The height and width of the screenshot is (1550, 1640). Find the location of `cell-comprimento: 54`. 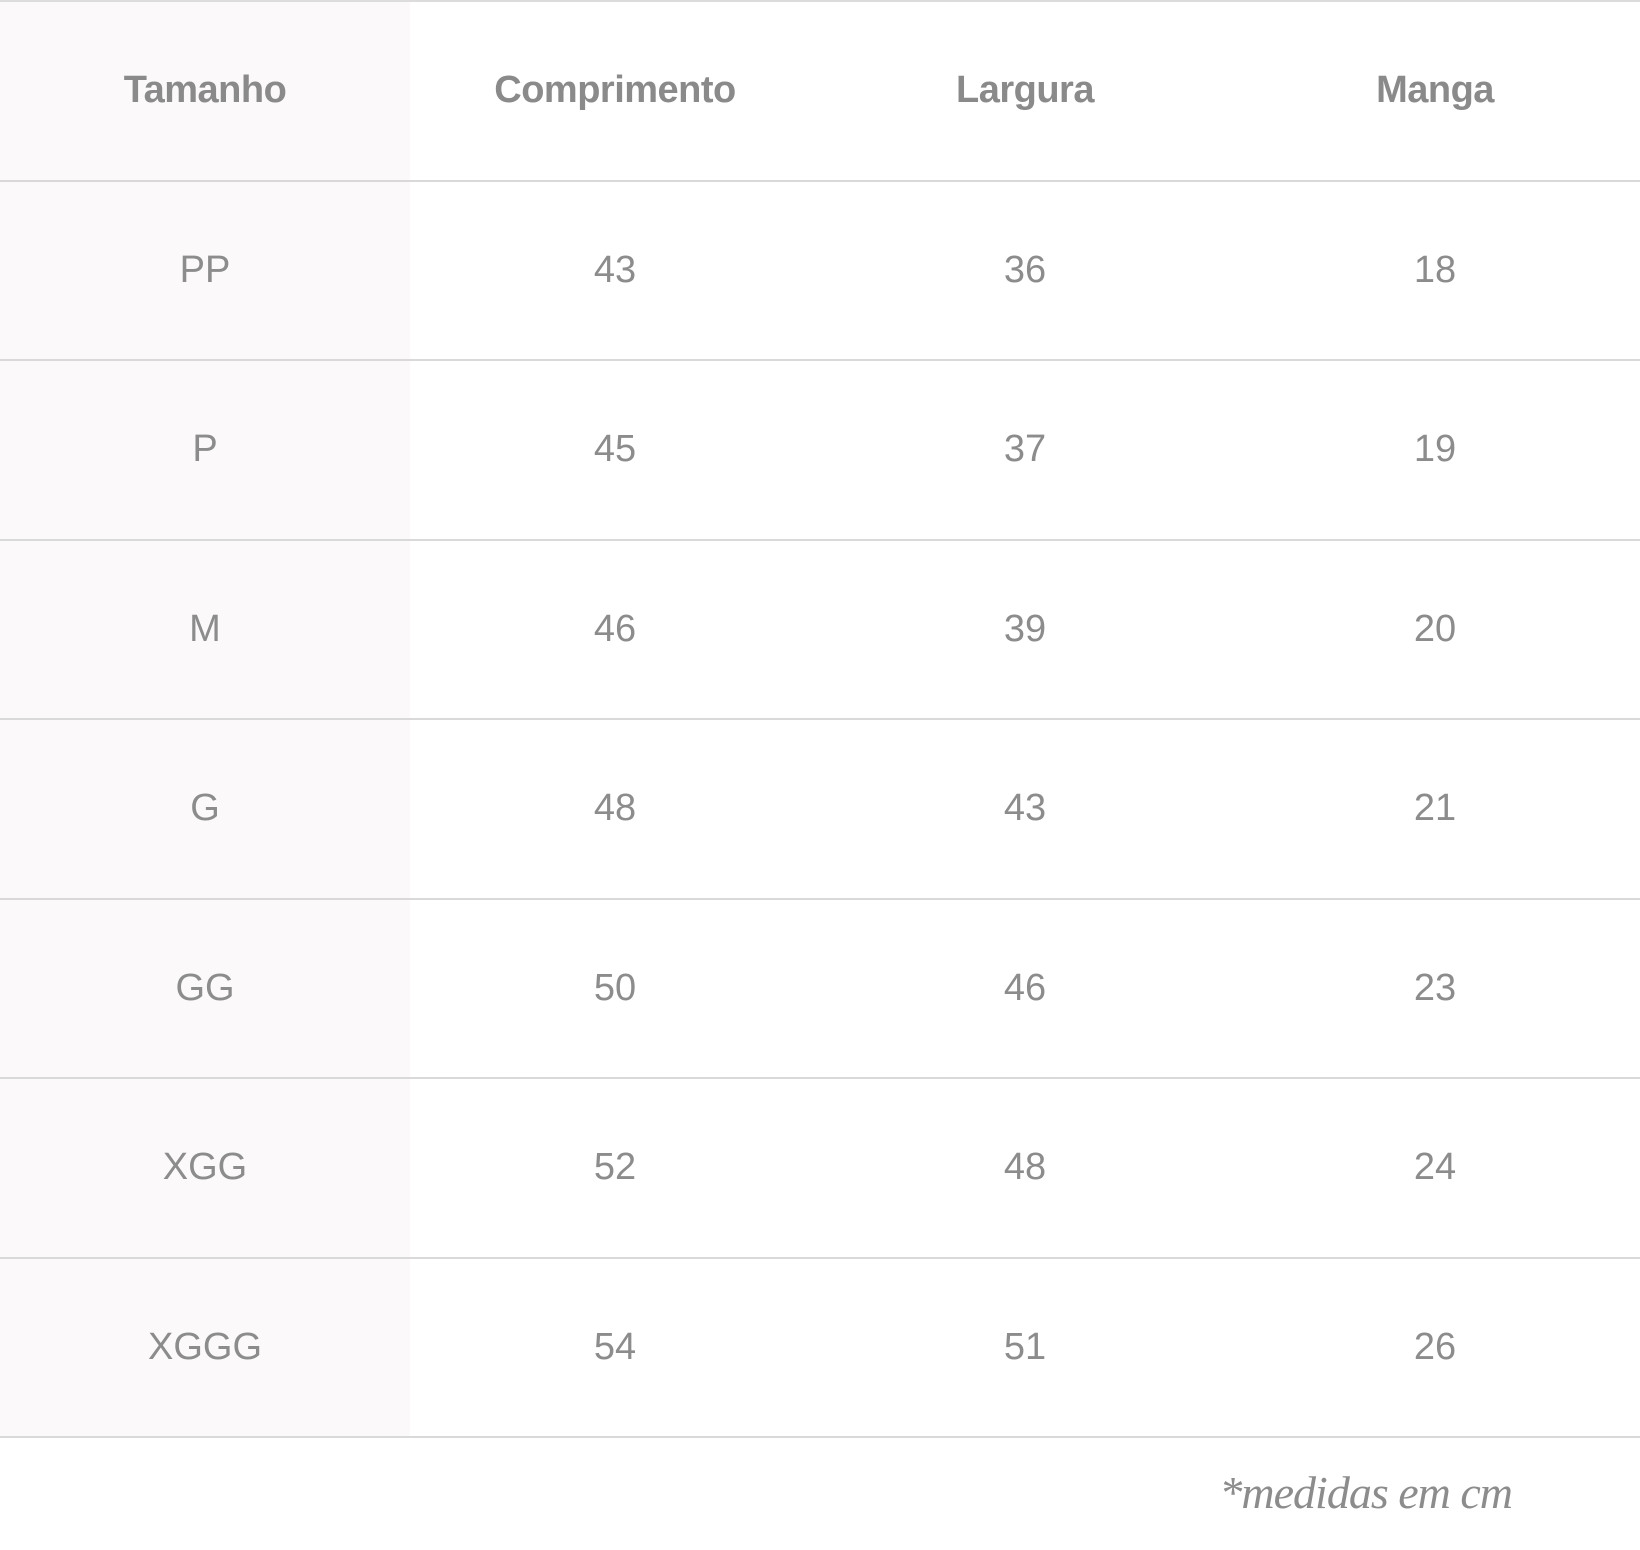

cell-comprimento: 54 is located at coordinates (615, 1346).